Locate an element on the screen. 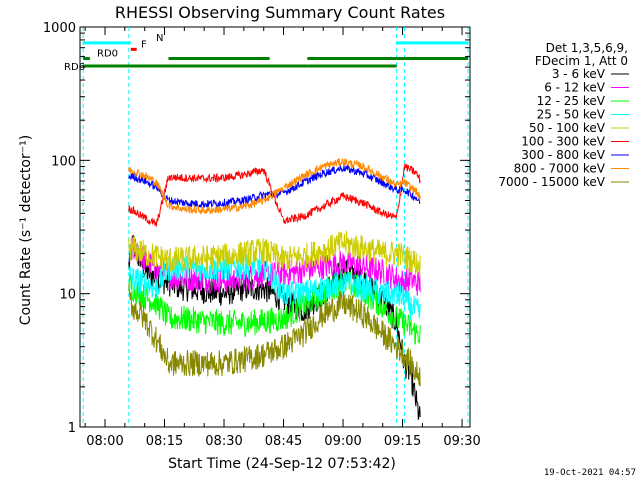 The height and width of the screenshot is (480, 640). series-800-to-7000keV is located at coordinates (274, 186).